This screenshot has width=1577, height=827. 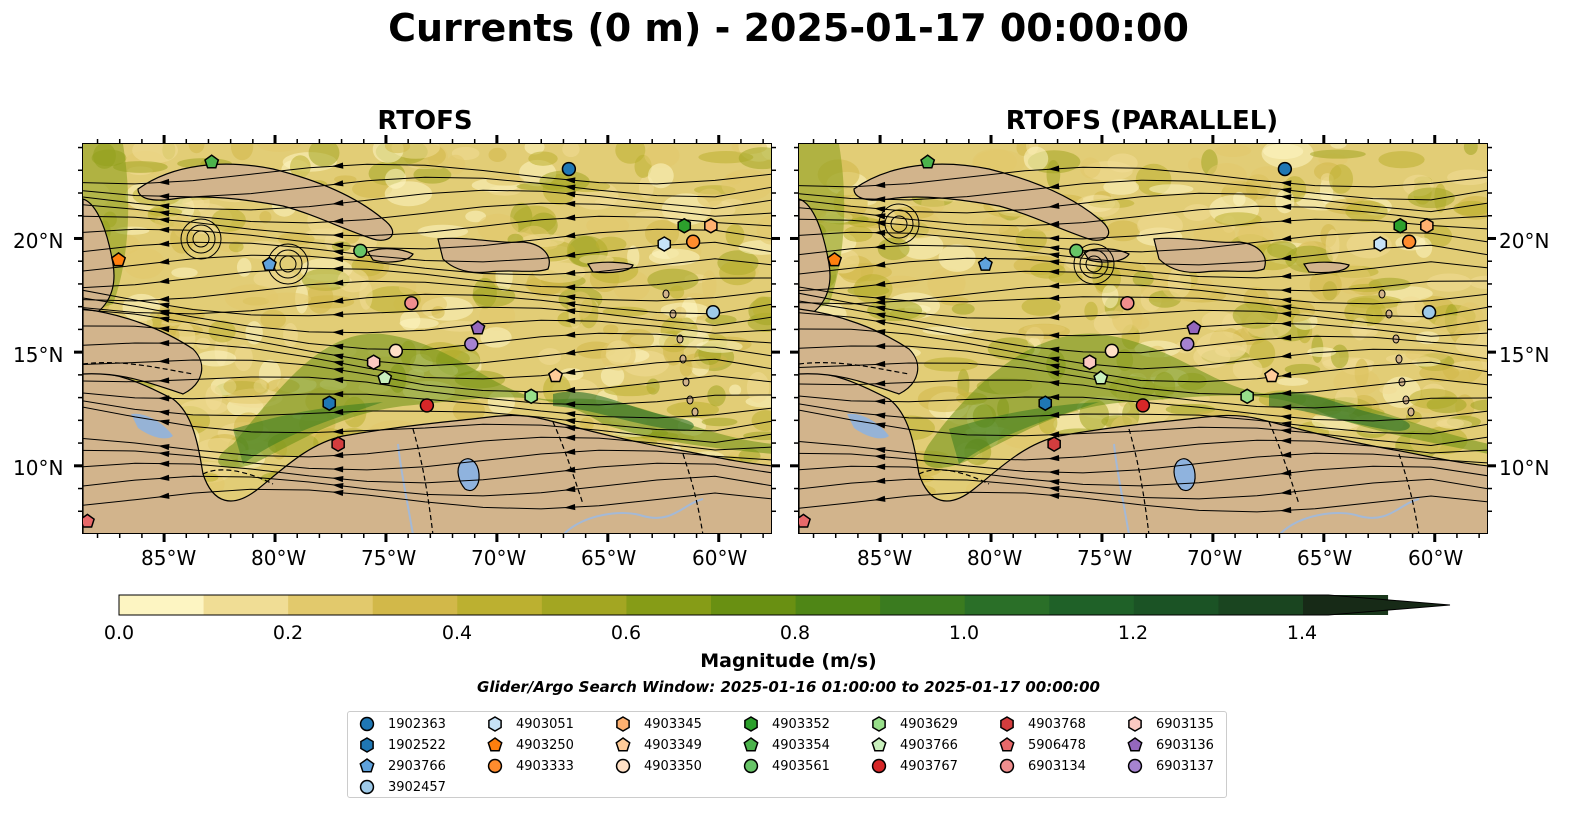 What do you see at coordinates (633, 515) in the screenshot?
I see `river` at bounding box center [633, 515].